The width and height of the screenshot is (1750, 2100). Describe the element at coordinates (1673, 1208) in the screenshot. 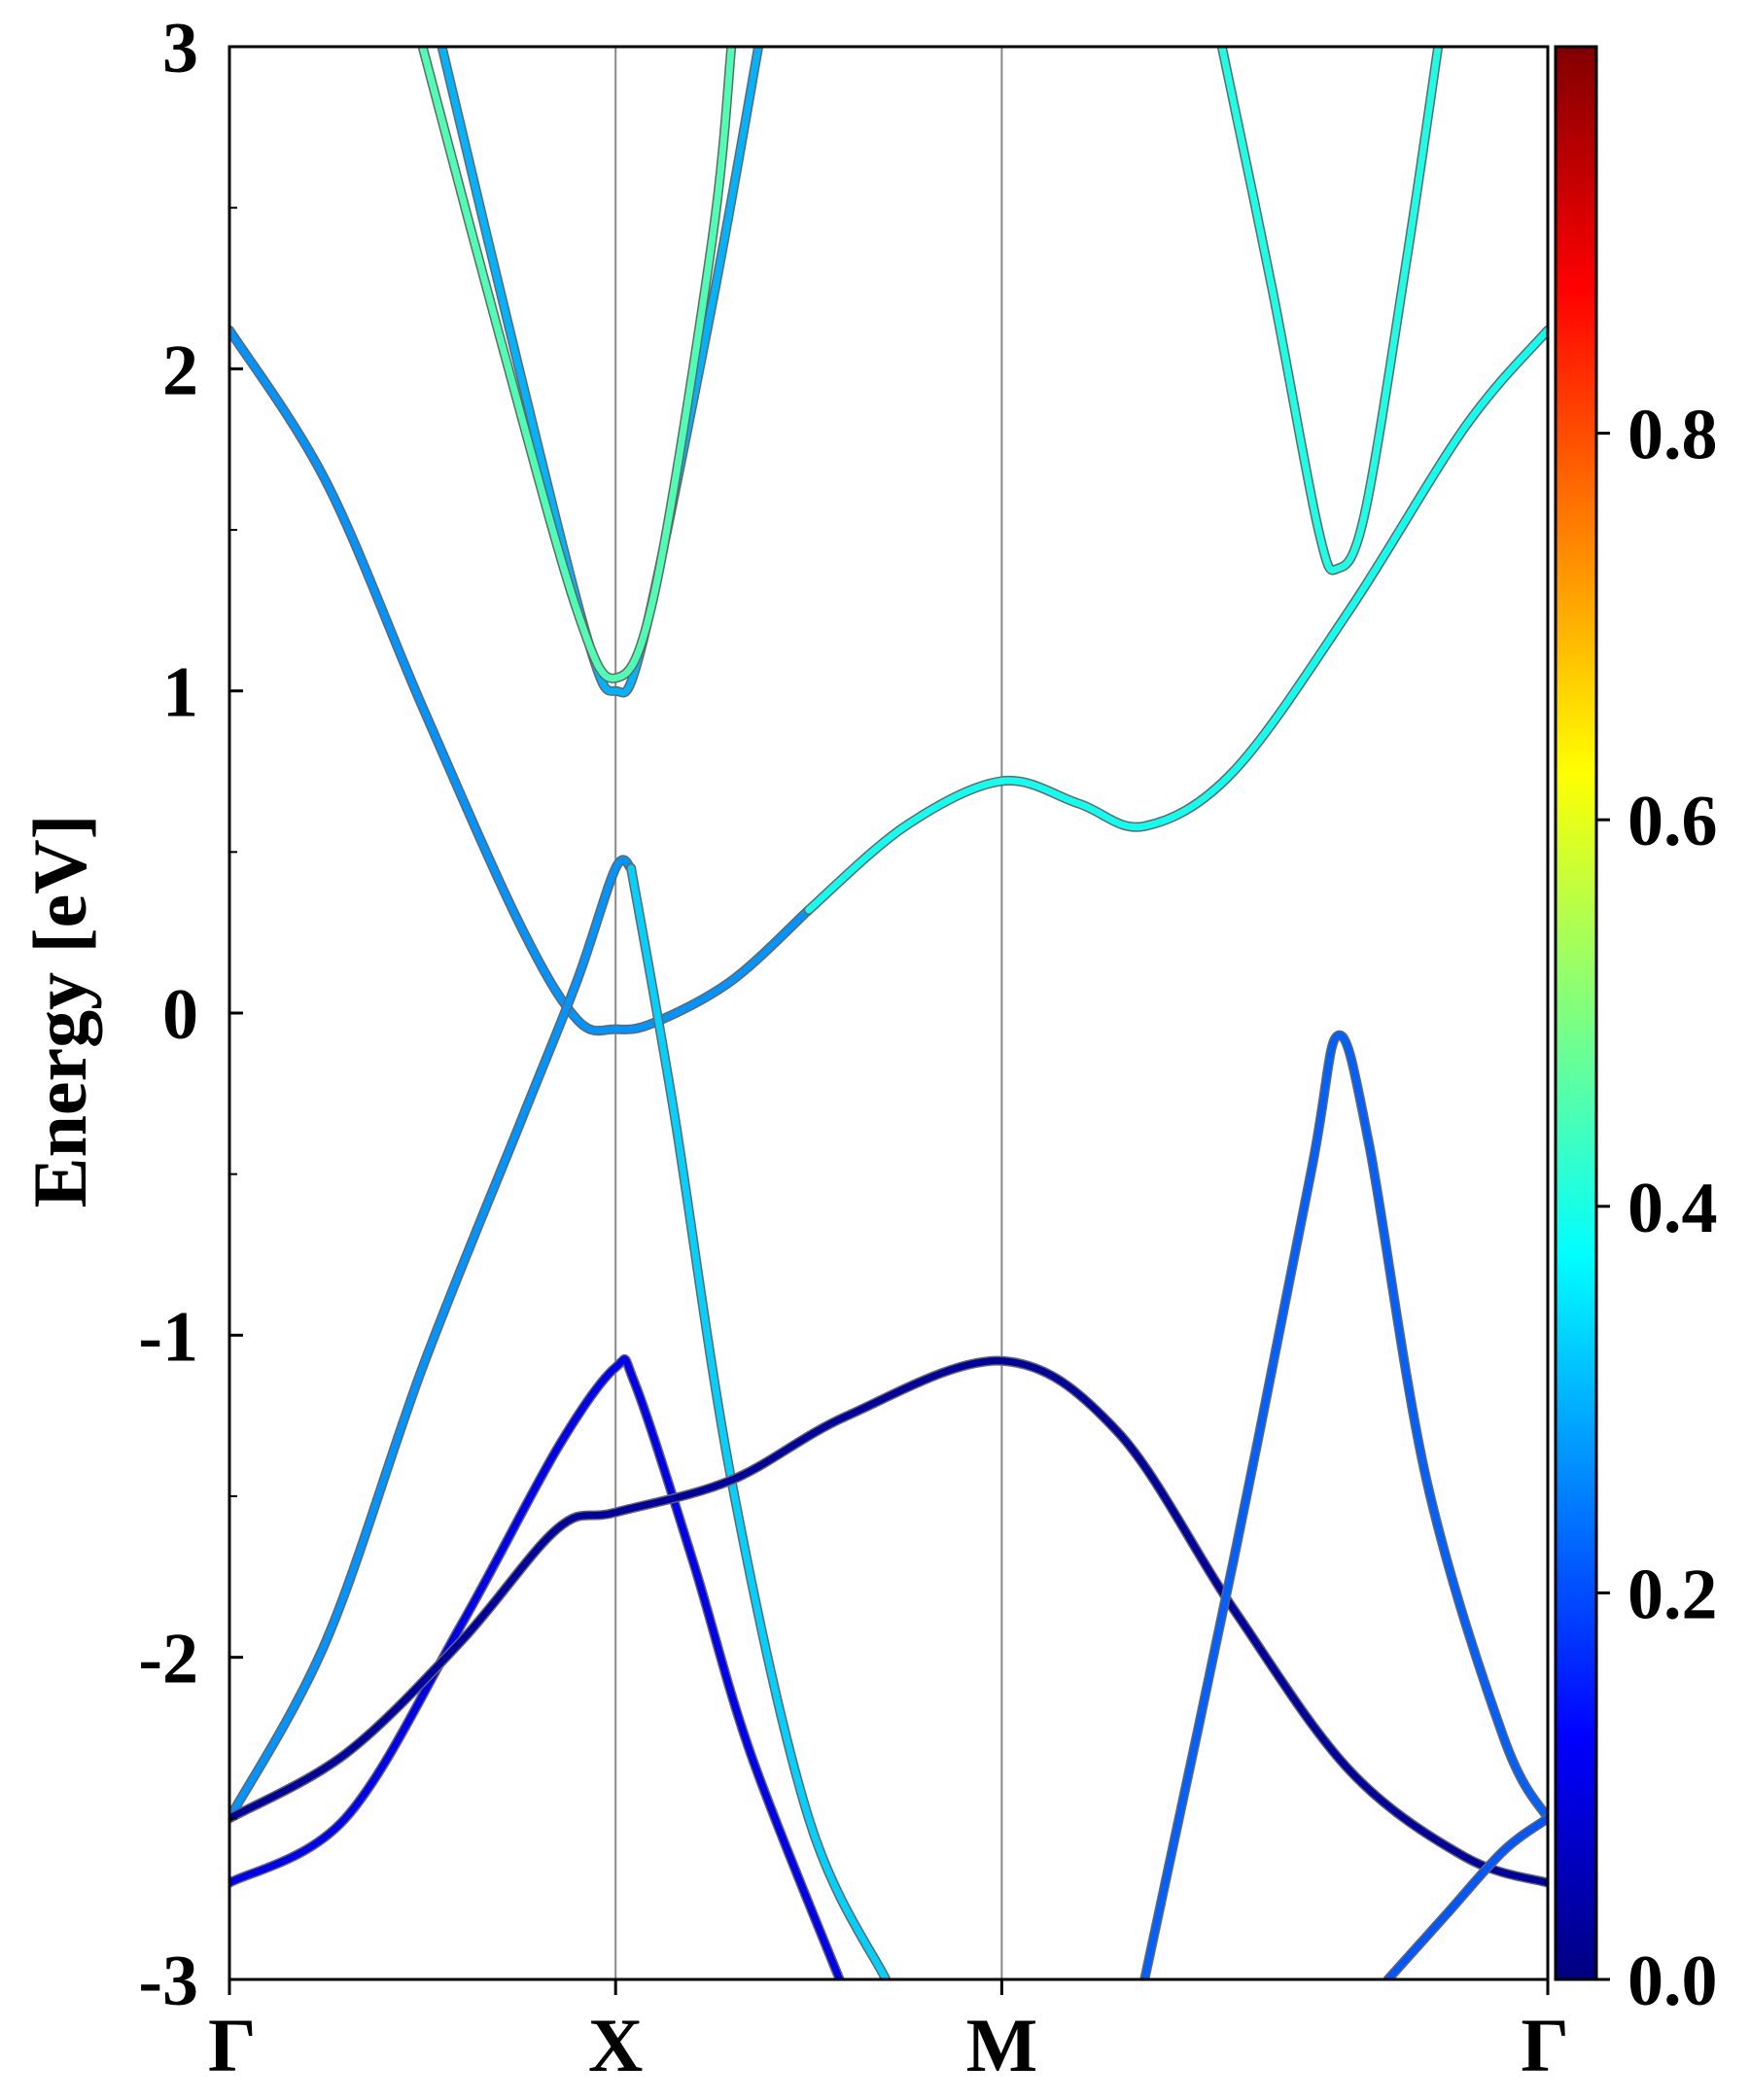

I see `colorbar-tick-label: 0.4` at that location.